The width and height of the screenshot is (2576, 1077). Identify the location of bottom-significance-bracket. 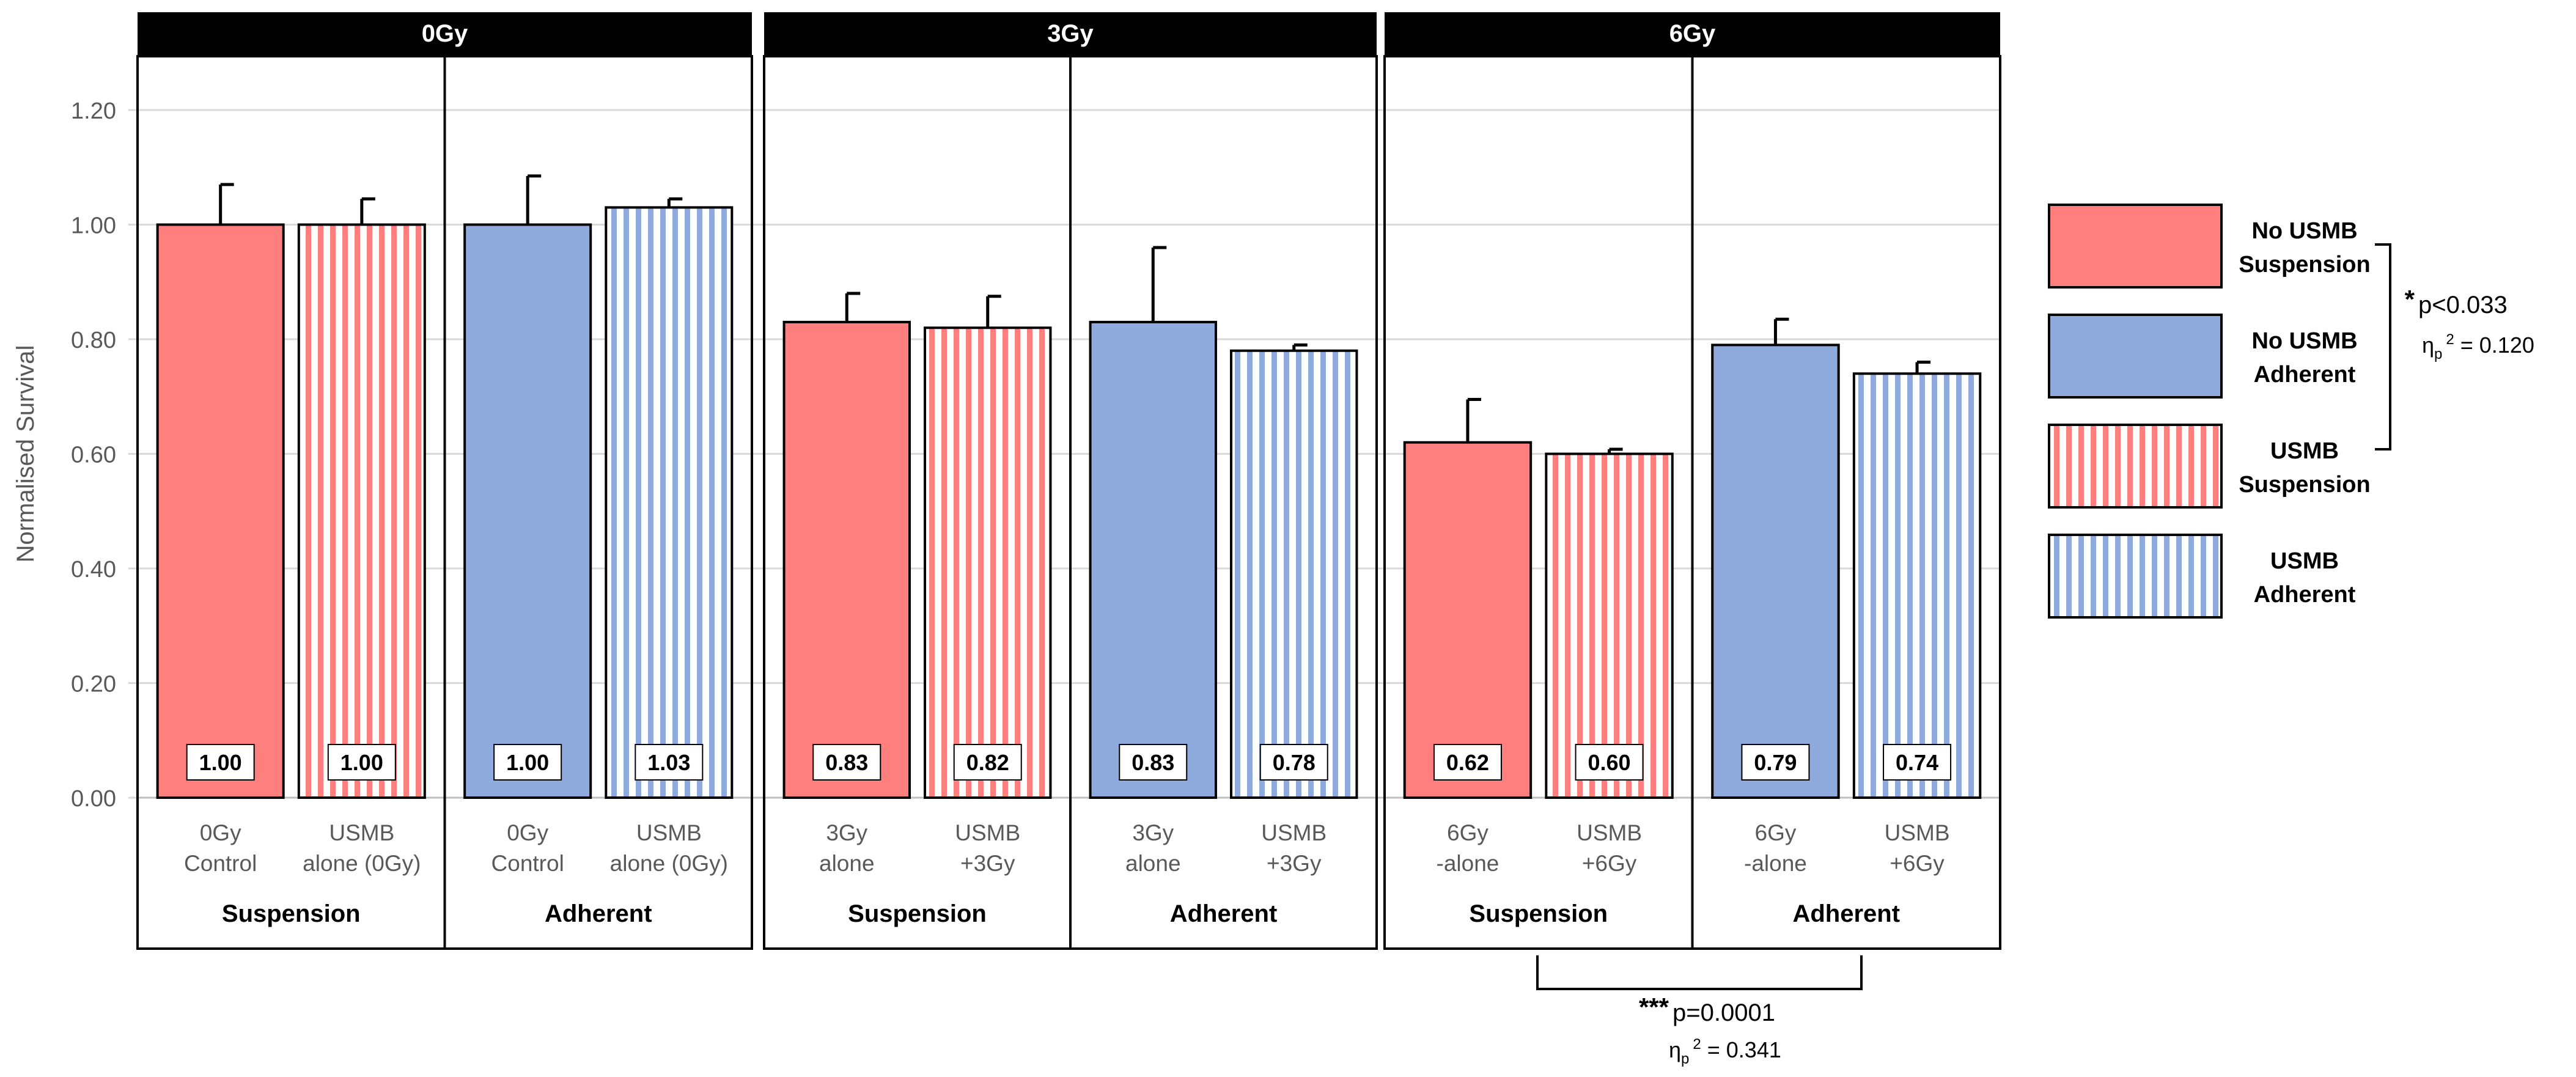
(1699, 973).